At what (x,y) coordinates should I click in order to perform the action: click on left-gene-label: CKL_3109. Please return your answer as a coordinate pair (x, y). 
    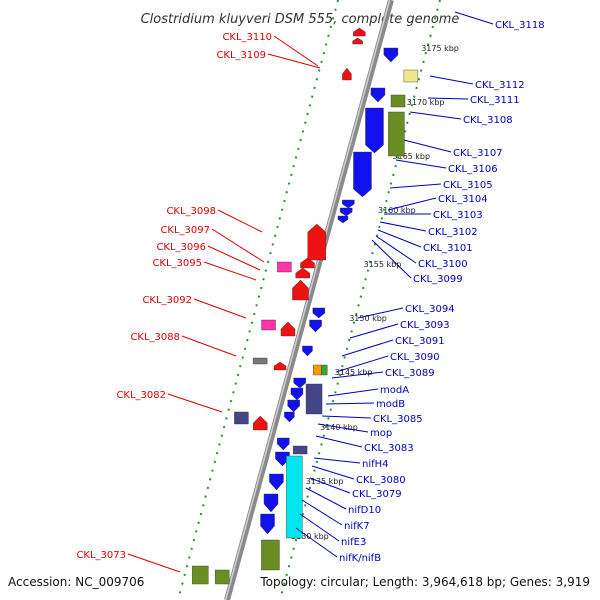
    Looking at the image, I should click on (241, 55).